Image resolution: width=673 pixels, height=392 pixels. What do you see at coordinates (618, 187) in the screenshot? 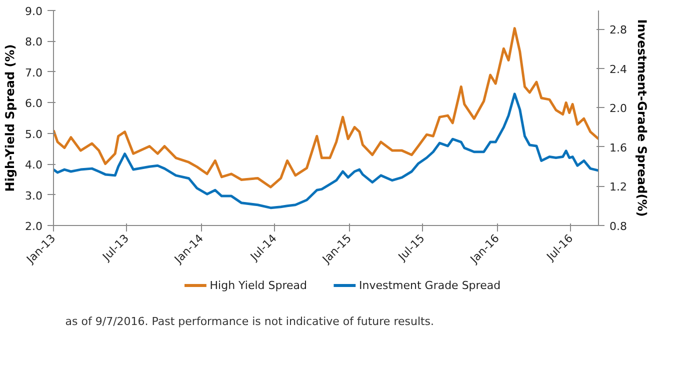
I see `y2-tick-label: 1.2` at bounding box center [618, 187].